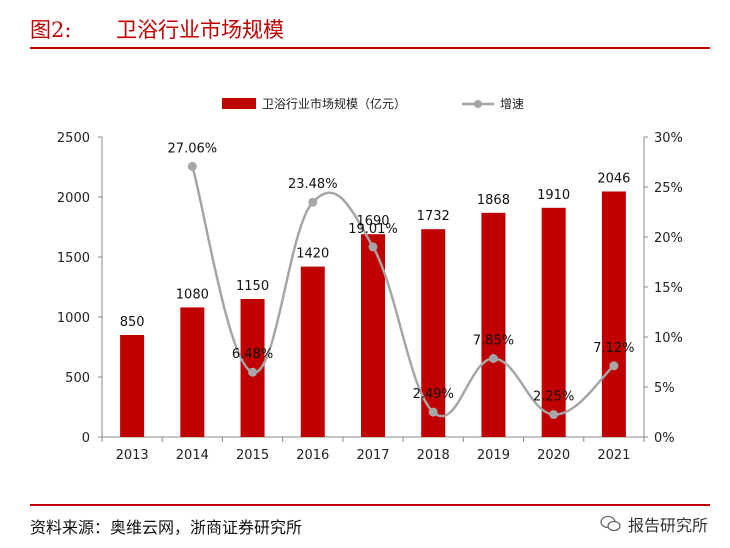  Describe the element at coordinates (73, 198) in the screenshot. I see `y-left-tick-label: 2000` at that location.